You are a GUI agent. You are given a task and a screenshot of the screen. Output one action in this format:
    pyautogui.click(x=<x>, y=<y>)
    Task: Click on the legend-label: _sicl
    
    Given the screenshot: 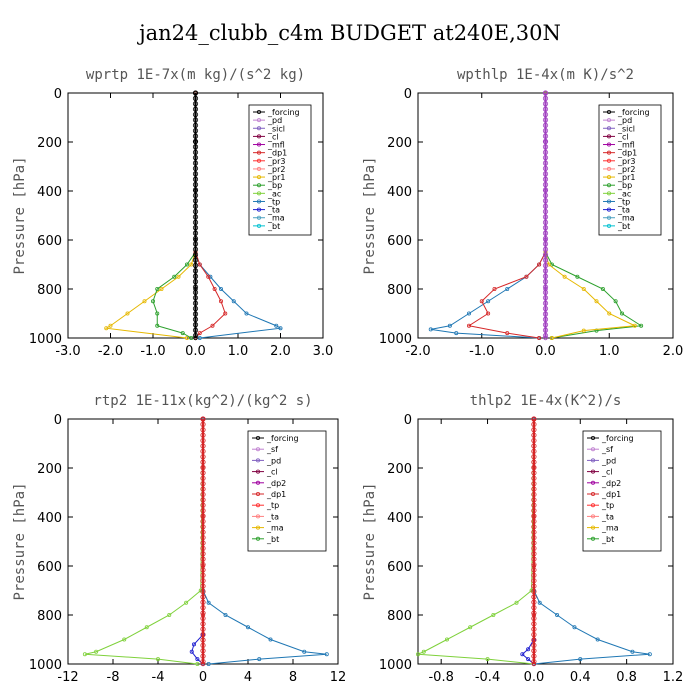 What is the action you would take?
    pyautogui.click(x=276, y=128)
    